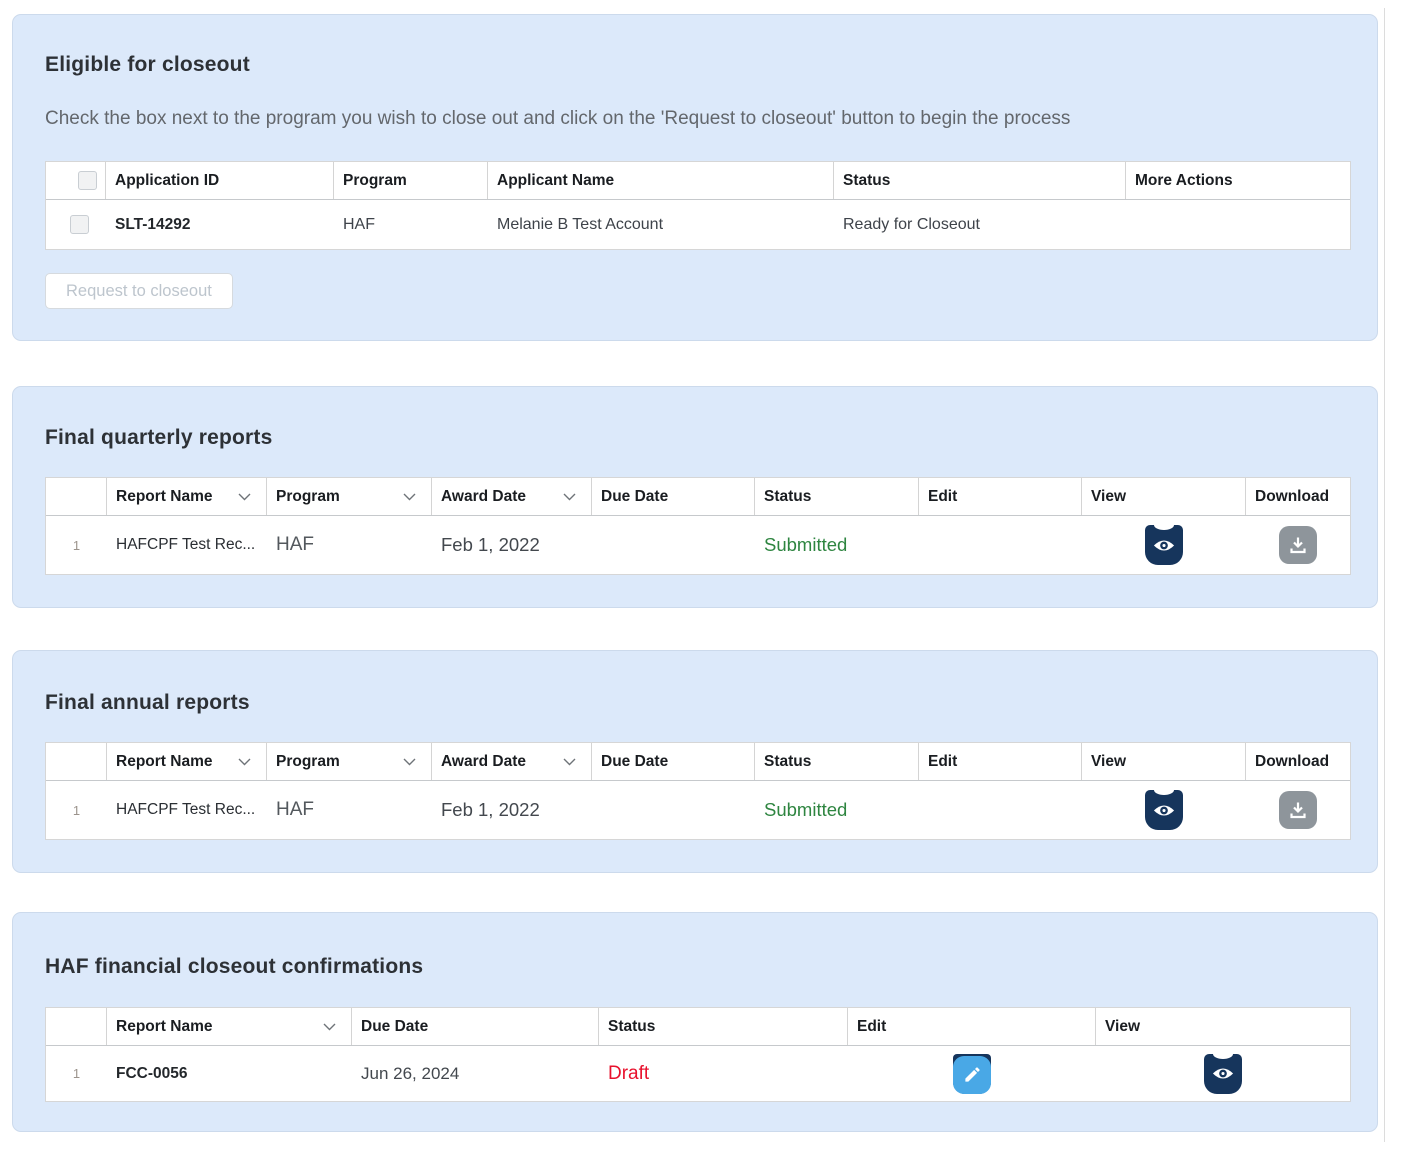 The image size is (1411, 1149). What do you see at coordinates (911, 224) in the screenshot?
I see `status-cell: Ready for Closeout` at bounding box center [911, 224].